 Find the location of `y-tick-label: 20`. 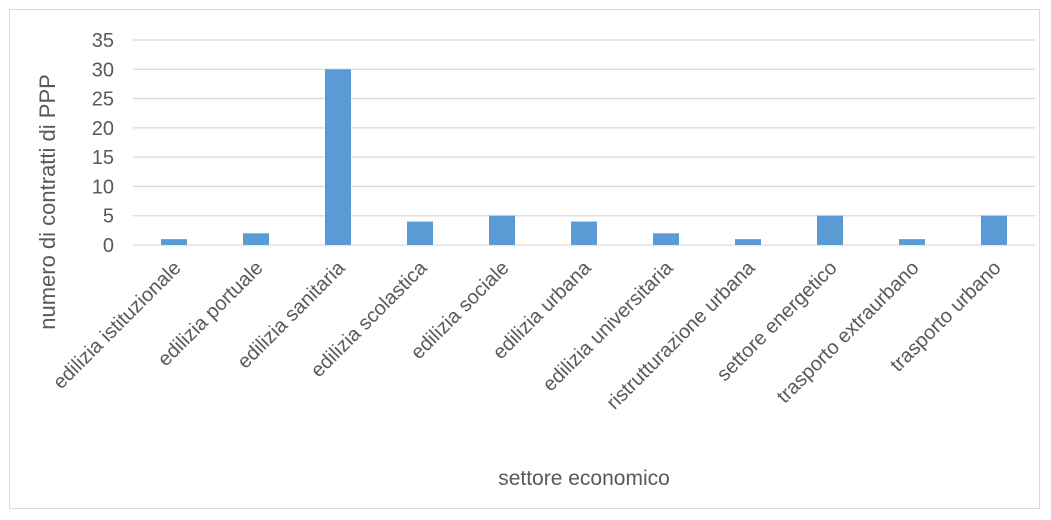

y-tick-label: 20 is located at coordinates (103, 129).